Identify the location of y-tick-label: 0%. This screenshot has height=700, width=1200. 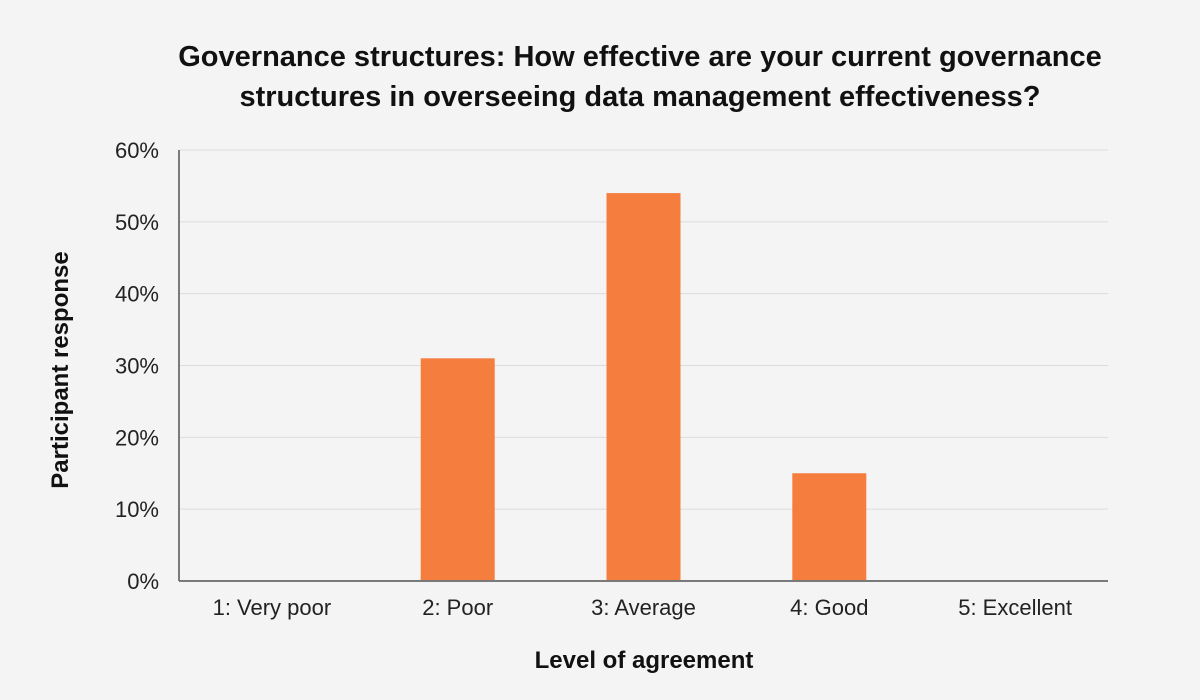
(143, 581).